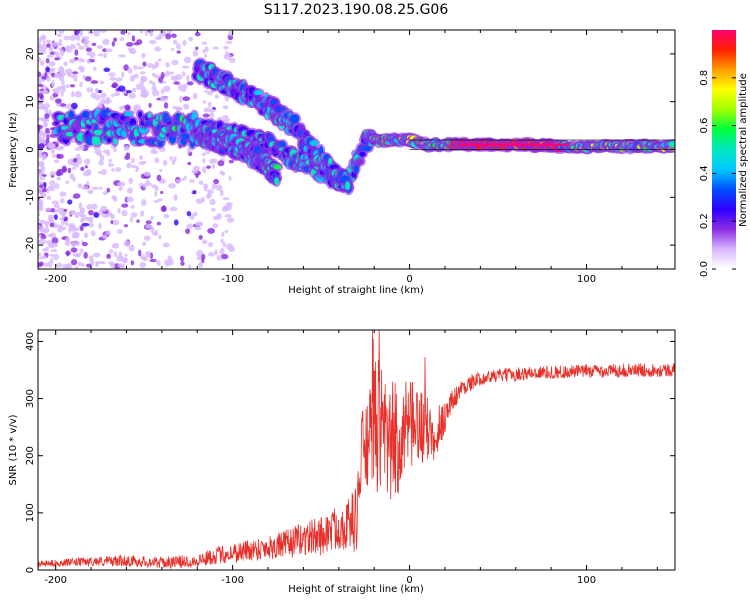  I want to click on colorbar-tick-label: 0.0, so click(704, 269).